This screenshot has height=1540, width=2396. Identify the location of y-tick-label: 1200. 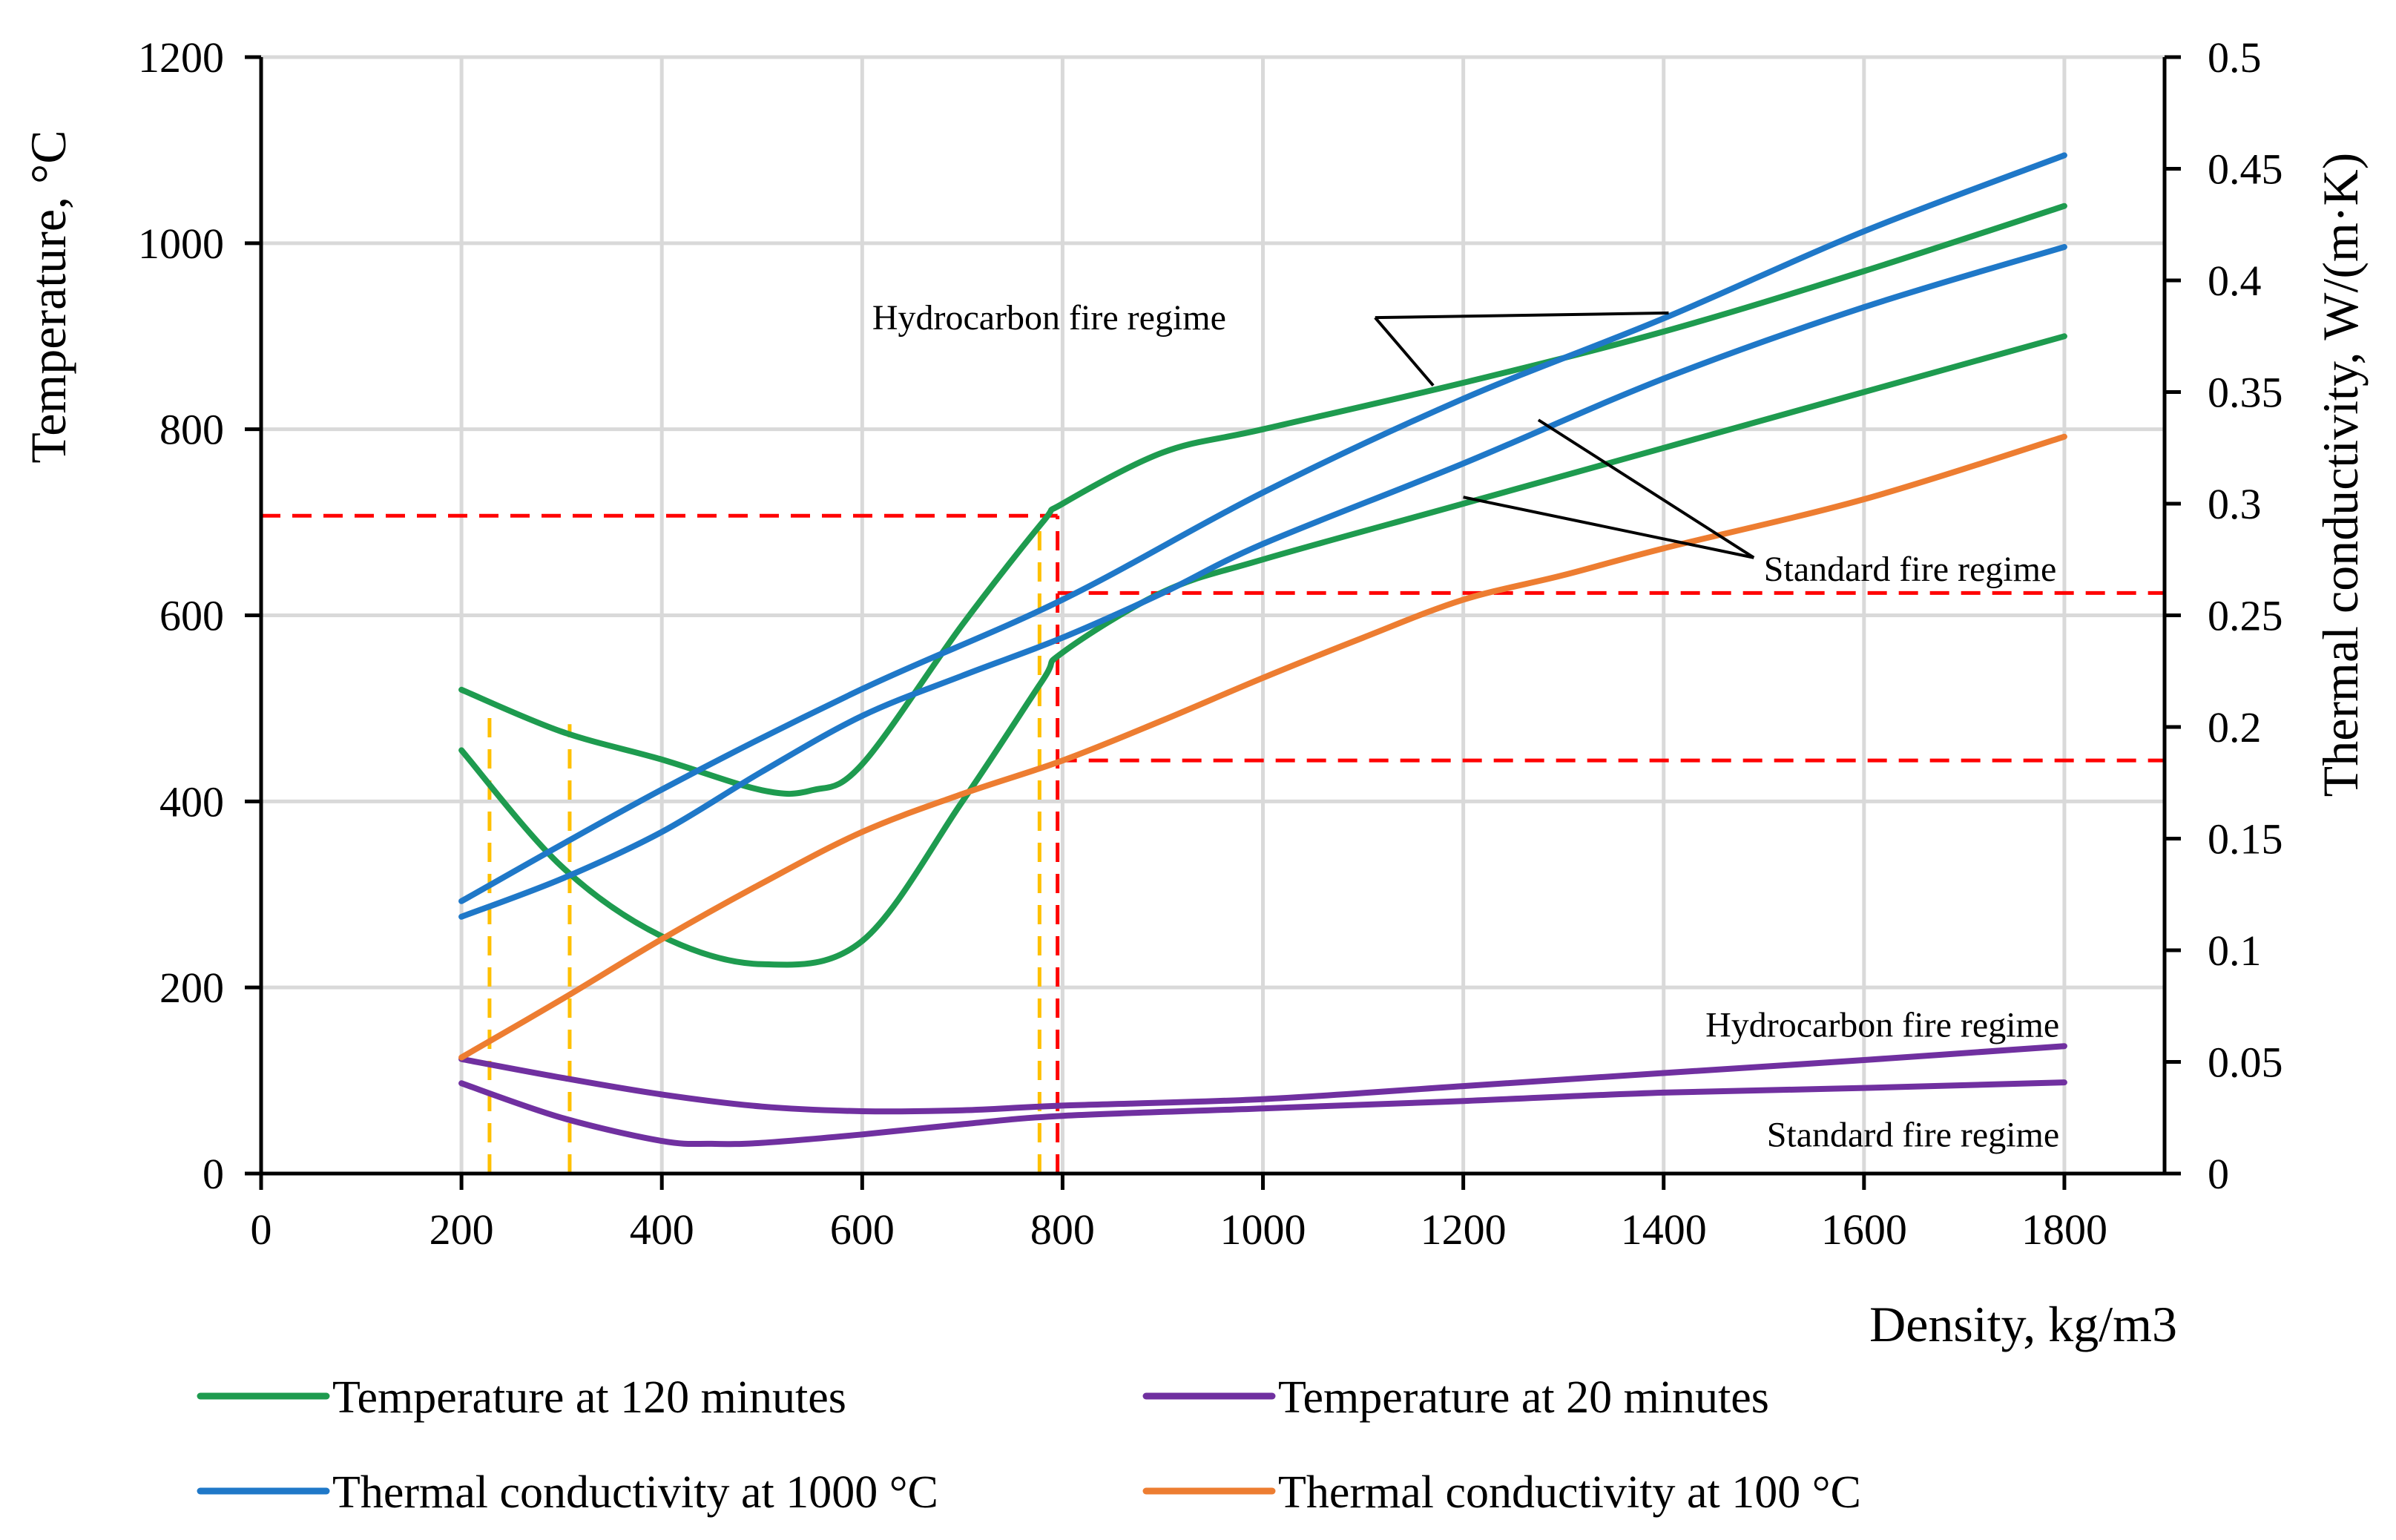
(181, 57).